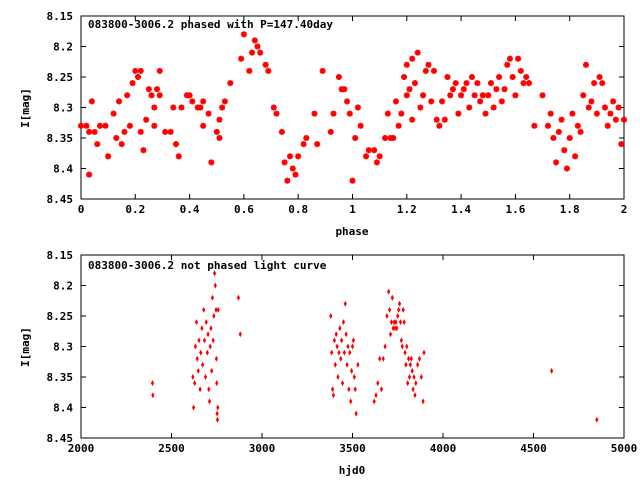 The image size is (640, 480). Describe the element at coordinates (60, 347) in the screenshot. I see `y-tick-labels: 8.15 8.2 8.25 8.3 8.35 8.4 8.45` at that location.